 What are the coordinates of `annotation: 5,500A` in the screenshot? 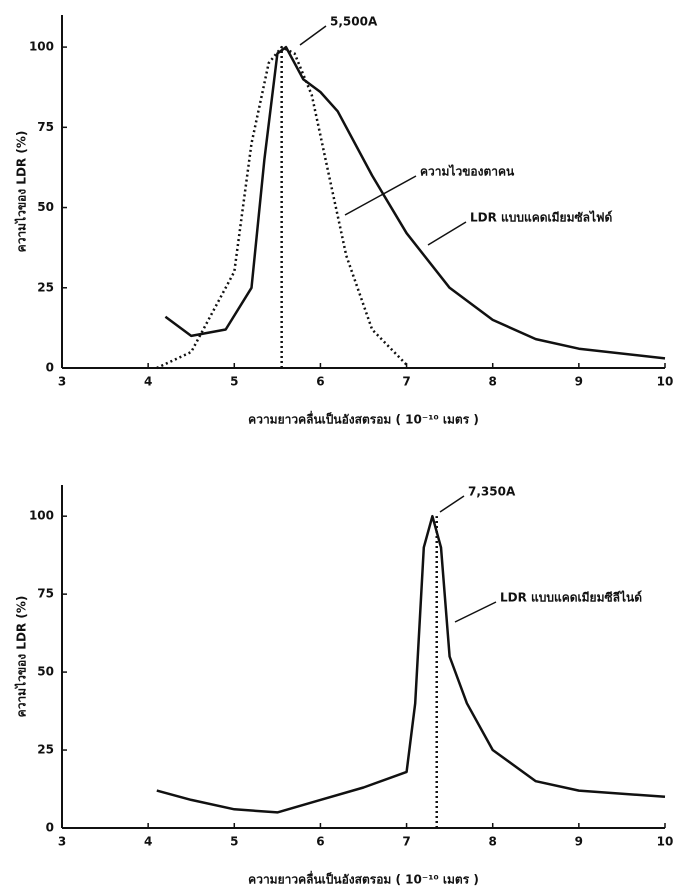 It's located at (354, 22).